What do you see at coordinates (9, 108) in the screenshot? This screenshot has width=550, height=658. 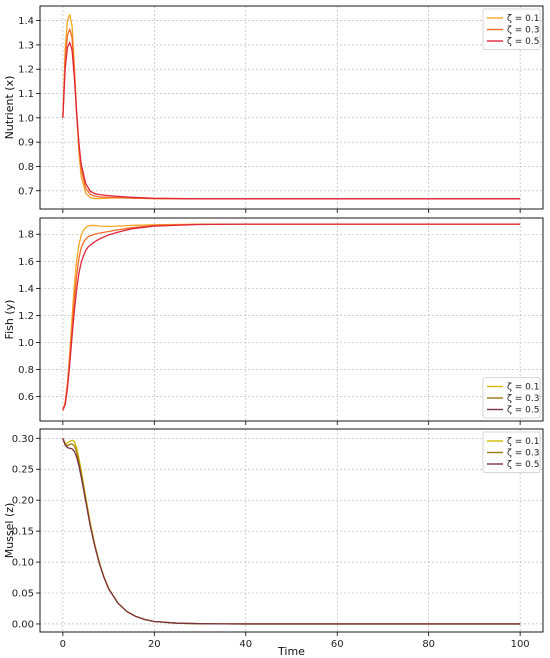 I see `y-axis-label: Nutrient (x)` at bounding box center [9, 108].